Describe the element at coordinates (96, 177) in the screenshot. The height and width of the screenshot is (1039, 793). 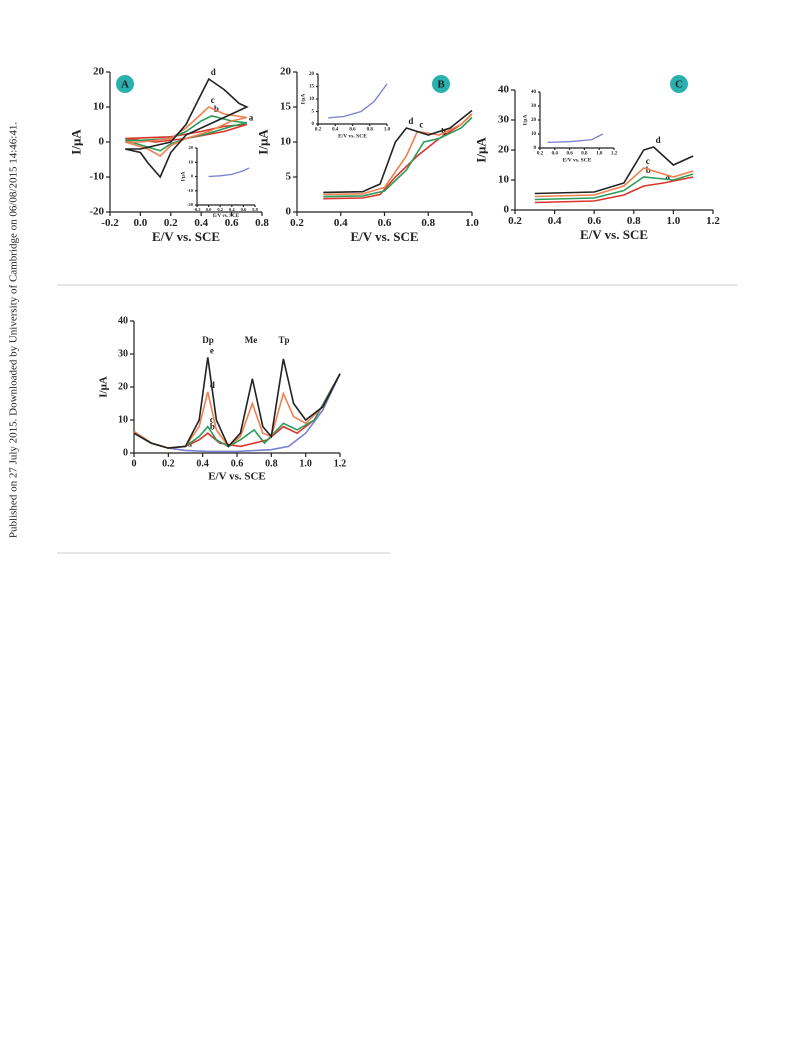
I see `y-tick-label: -10` at that location.